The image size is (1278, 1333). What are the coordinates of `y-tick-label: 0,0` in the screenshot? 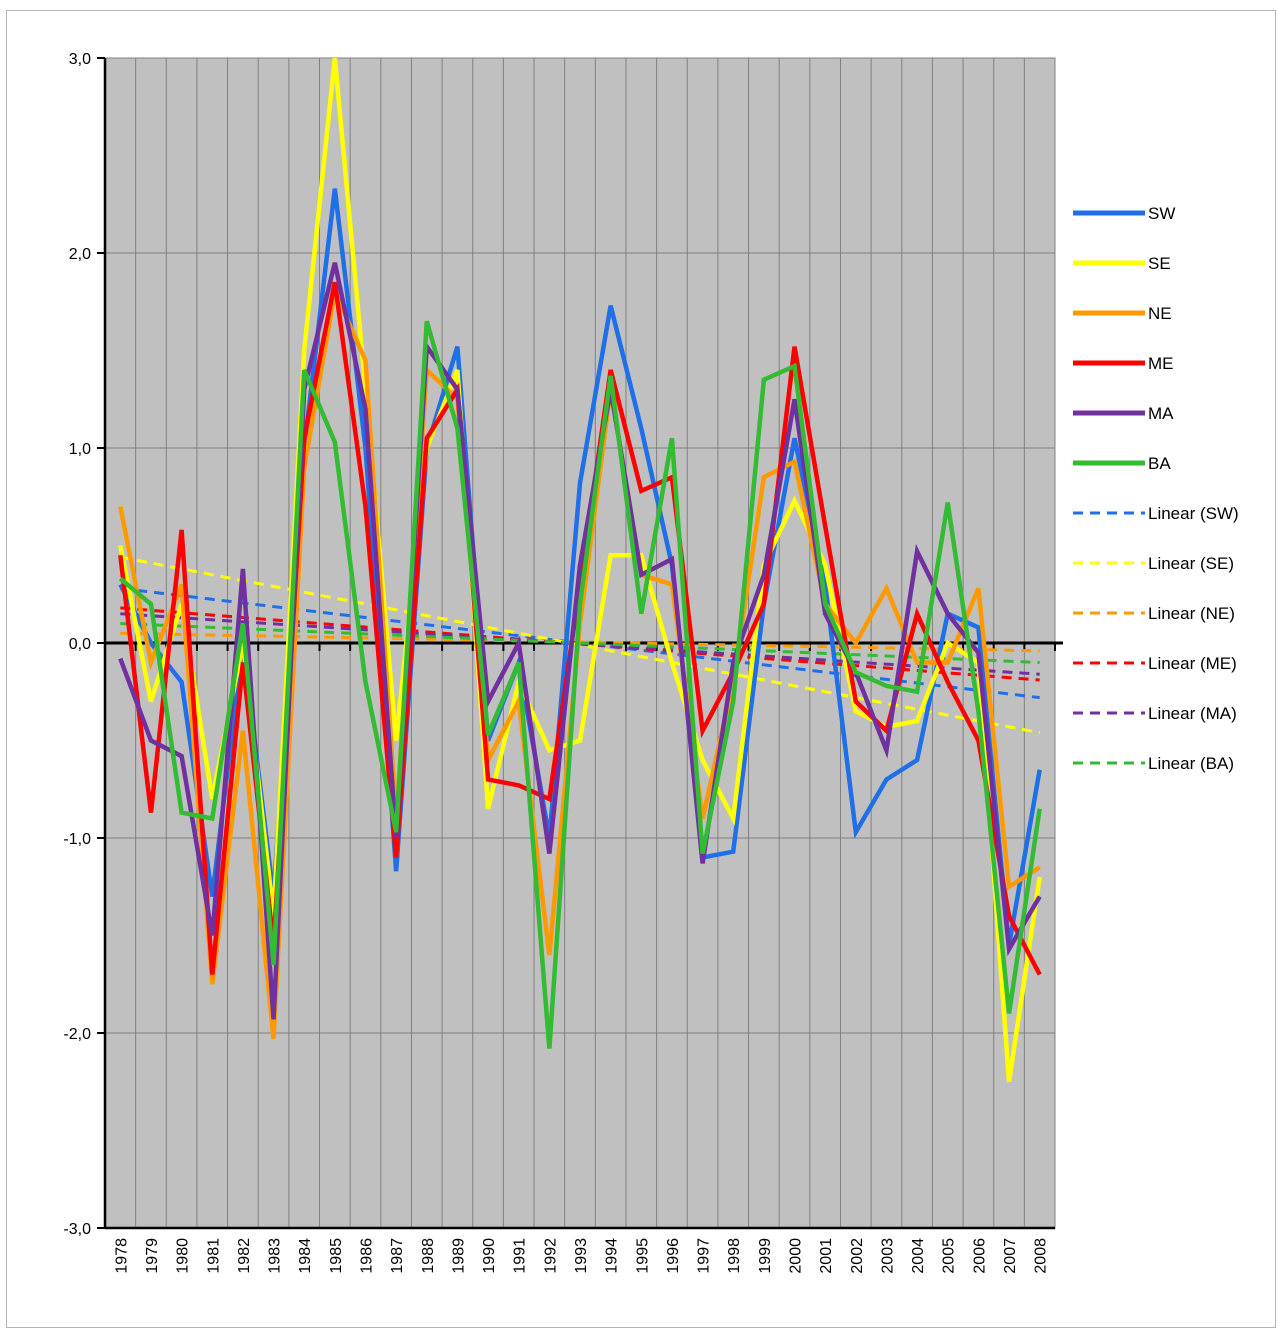 It's located at (80, 644).